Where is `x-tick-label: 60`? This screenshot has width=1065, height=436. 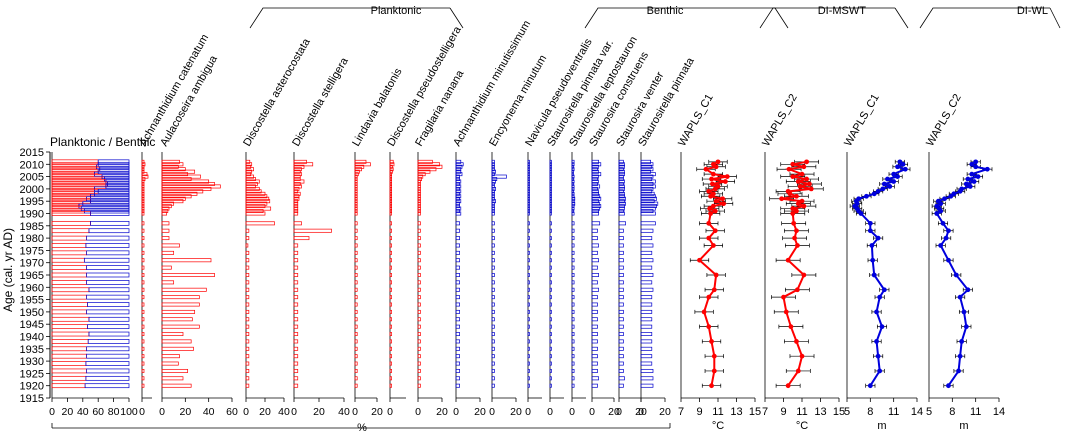
x-tick-label: 60 is located at coordinates (98, 412).